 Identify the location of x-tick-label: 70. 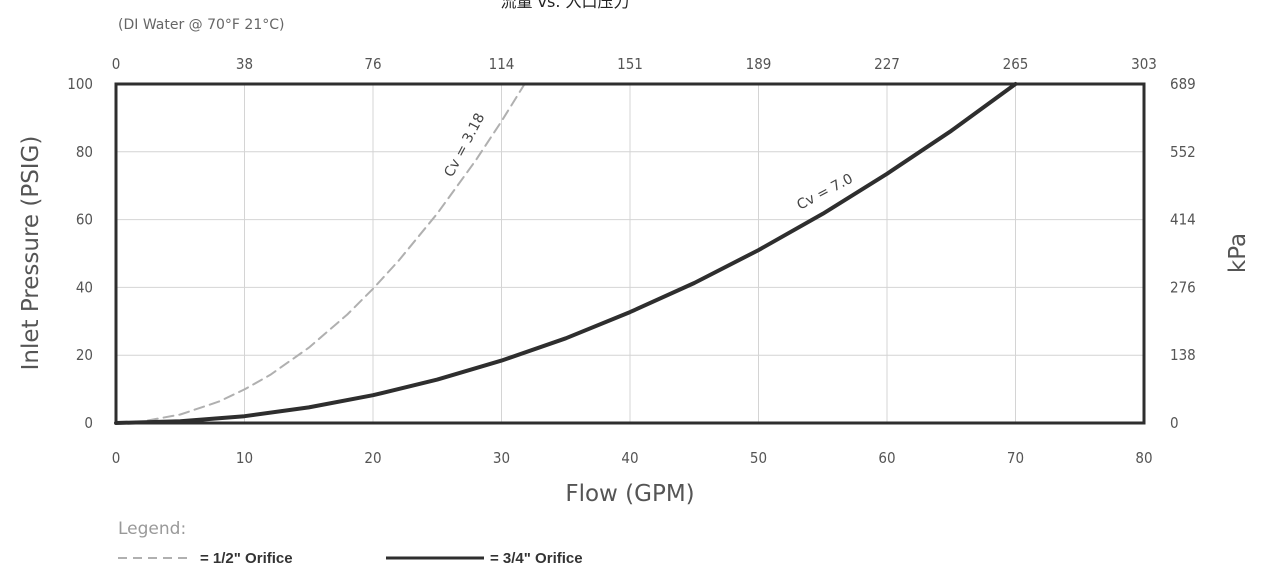
(1015, 458).